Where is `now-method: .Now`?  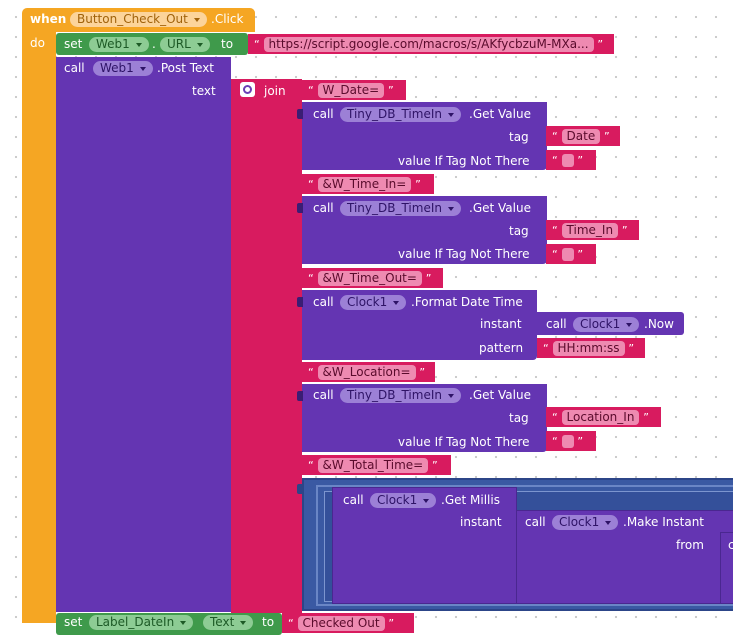
now-method: .Now is located at coordinates (659, 324).